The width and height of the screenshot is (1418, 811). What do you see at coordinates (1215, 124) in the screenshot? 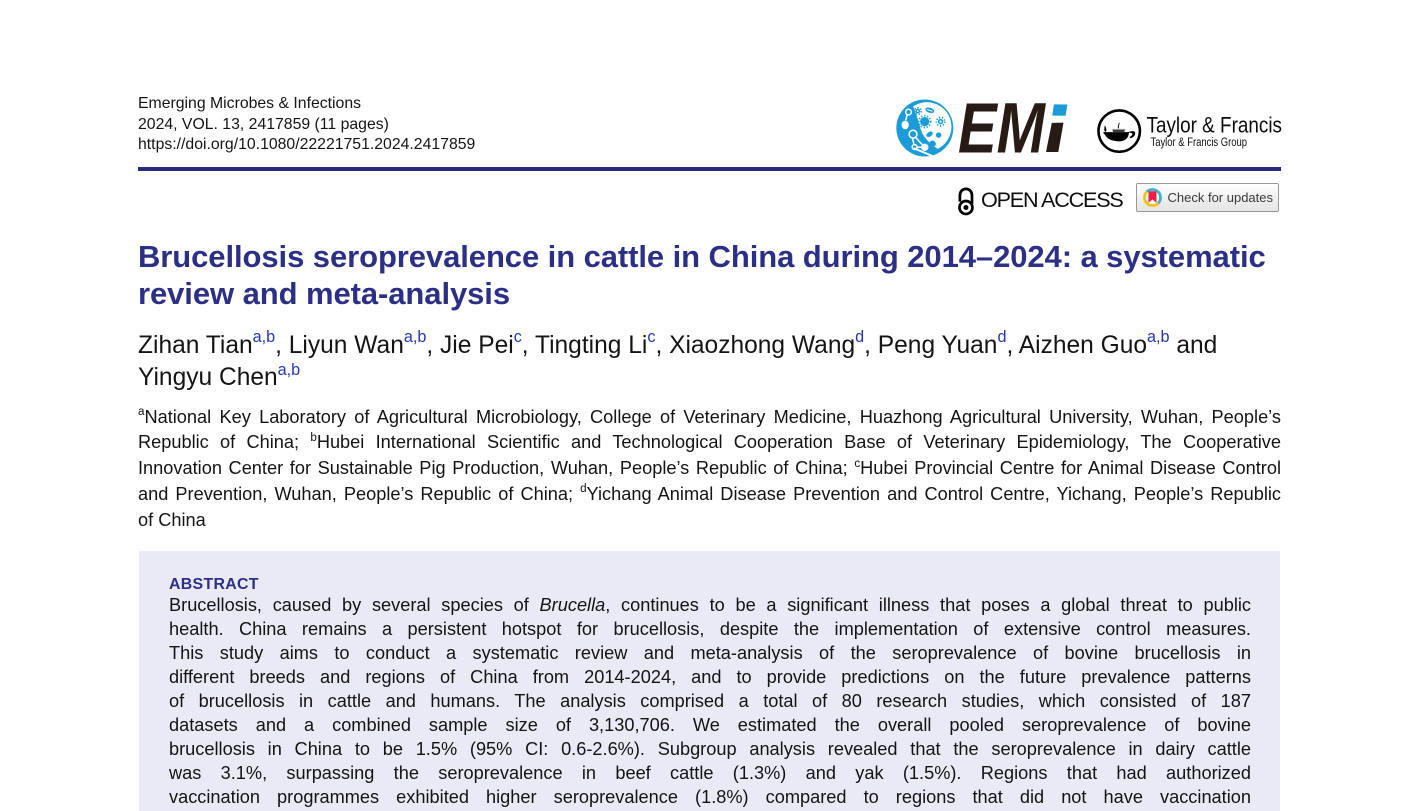
I see `svg-text: Taylor & Francis` at bounding box center [1215, 124].